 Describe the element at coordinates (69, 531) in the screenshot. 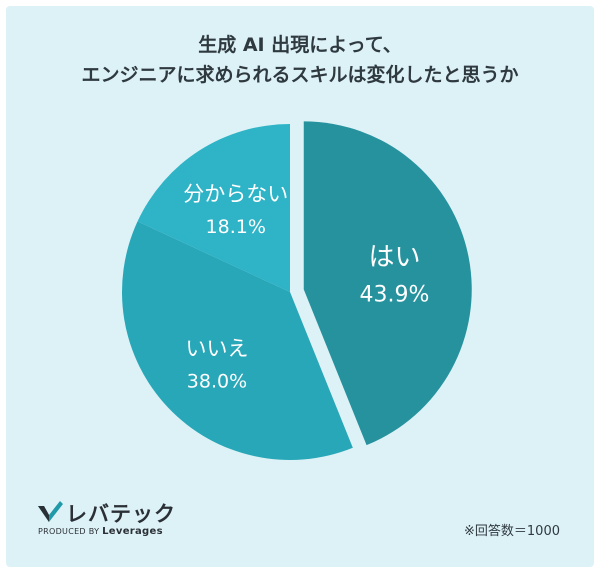

I see `logo-produced-by: PRODUCED BY` at that location.